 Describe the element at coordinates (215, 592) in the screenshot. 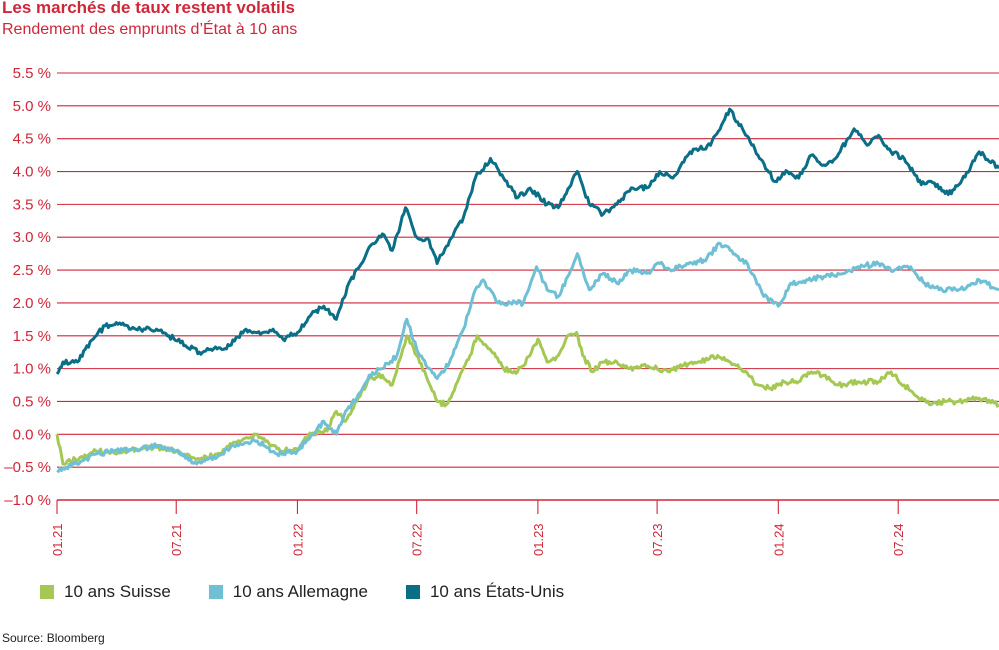

I see `legend-swatch-germany` at that location.